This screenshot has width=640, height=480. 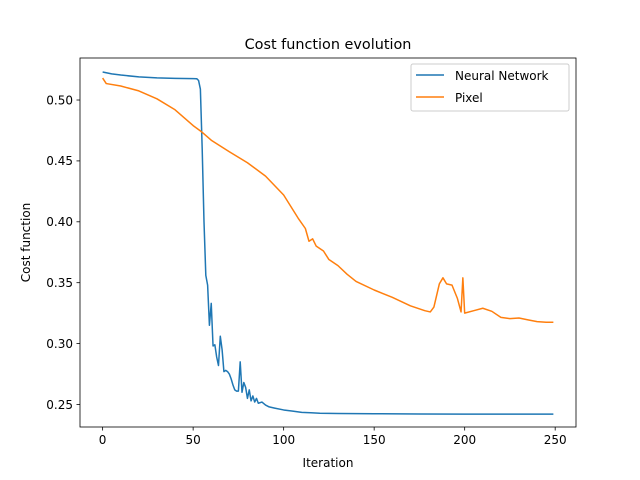 What do you see at coordinates (59, 344) in the screenshot?
I see `y-tick-label: 0.30` at bounding box center [59, 344].